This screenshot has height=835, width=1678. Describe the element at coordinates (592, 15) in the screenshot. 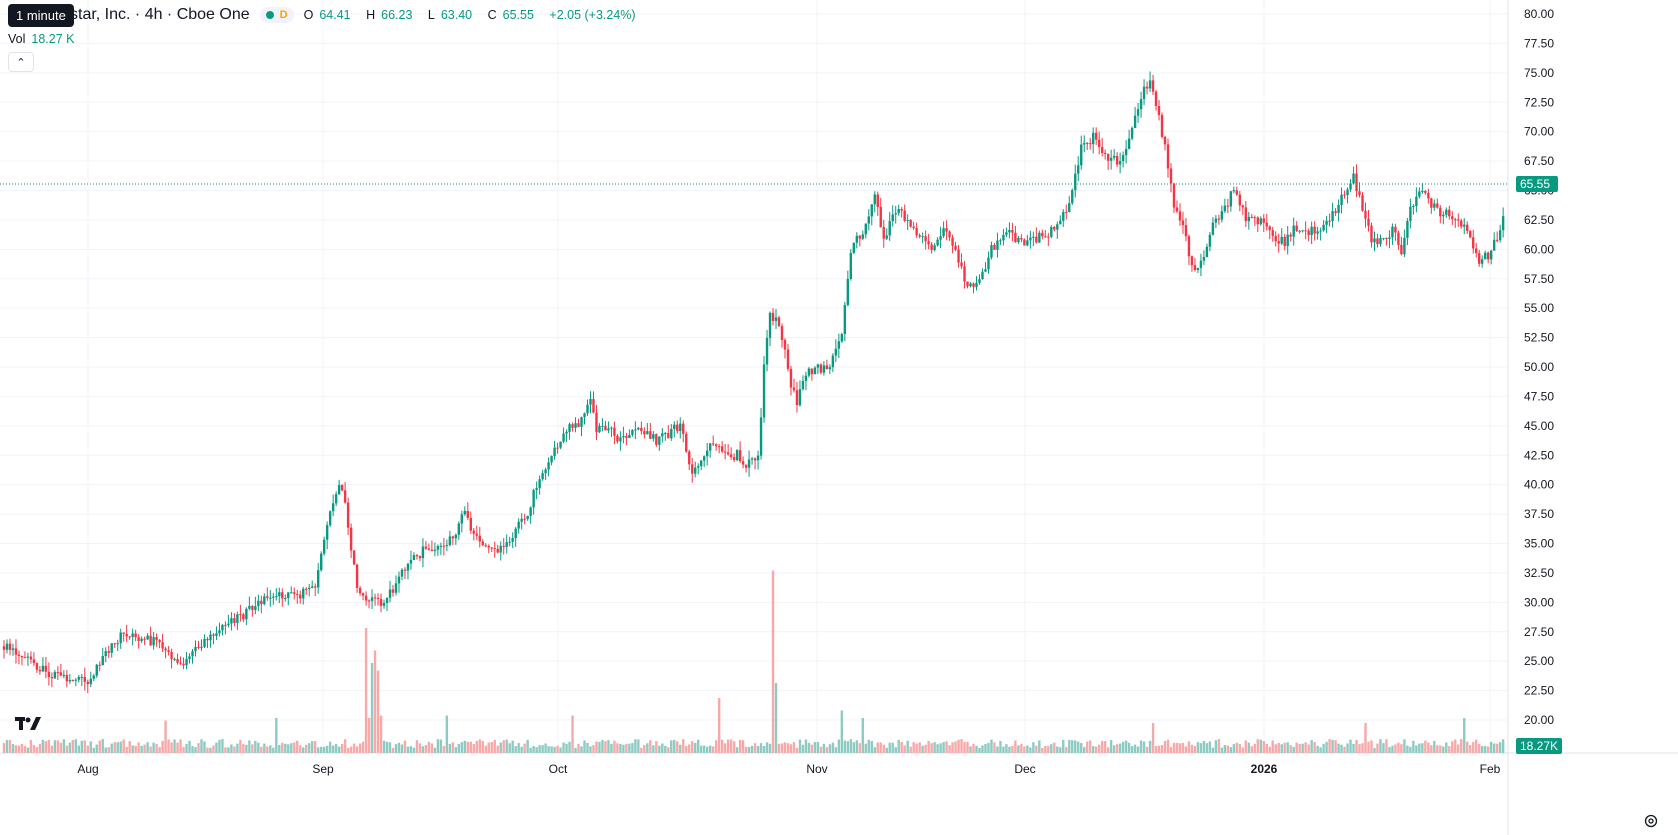

I see `change-value: +2.05 (+3.24%)` at that location.